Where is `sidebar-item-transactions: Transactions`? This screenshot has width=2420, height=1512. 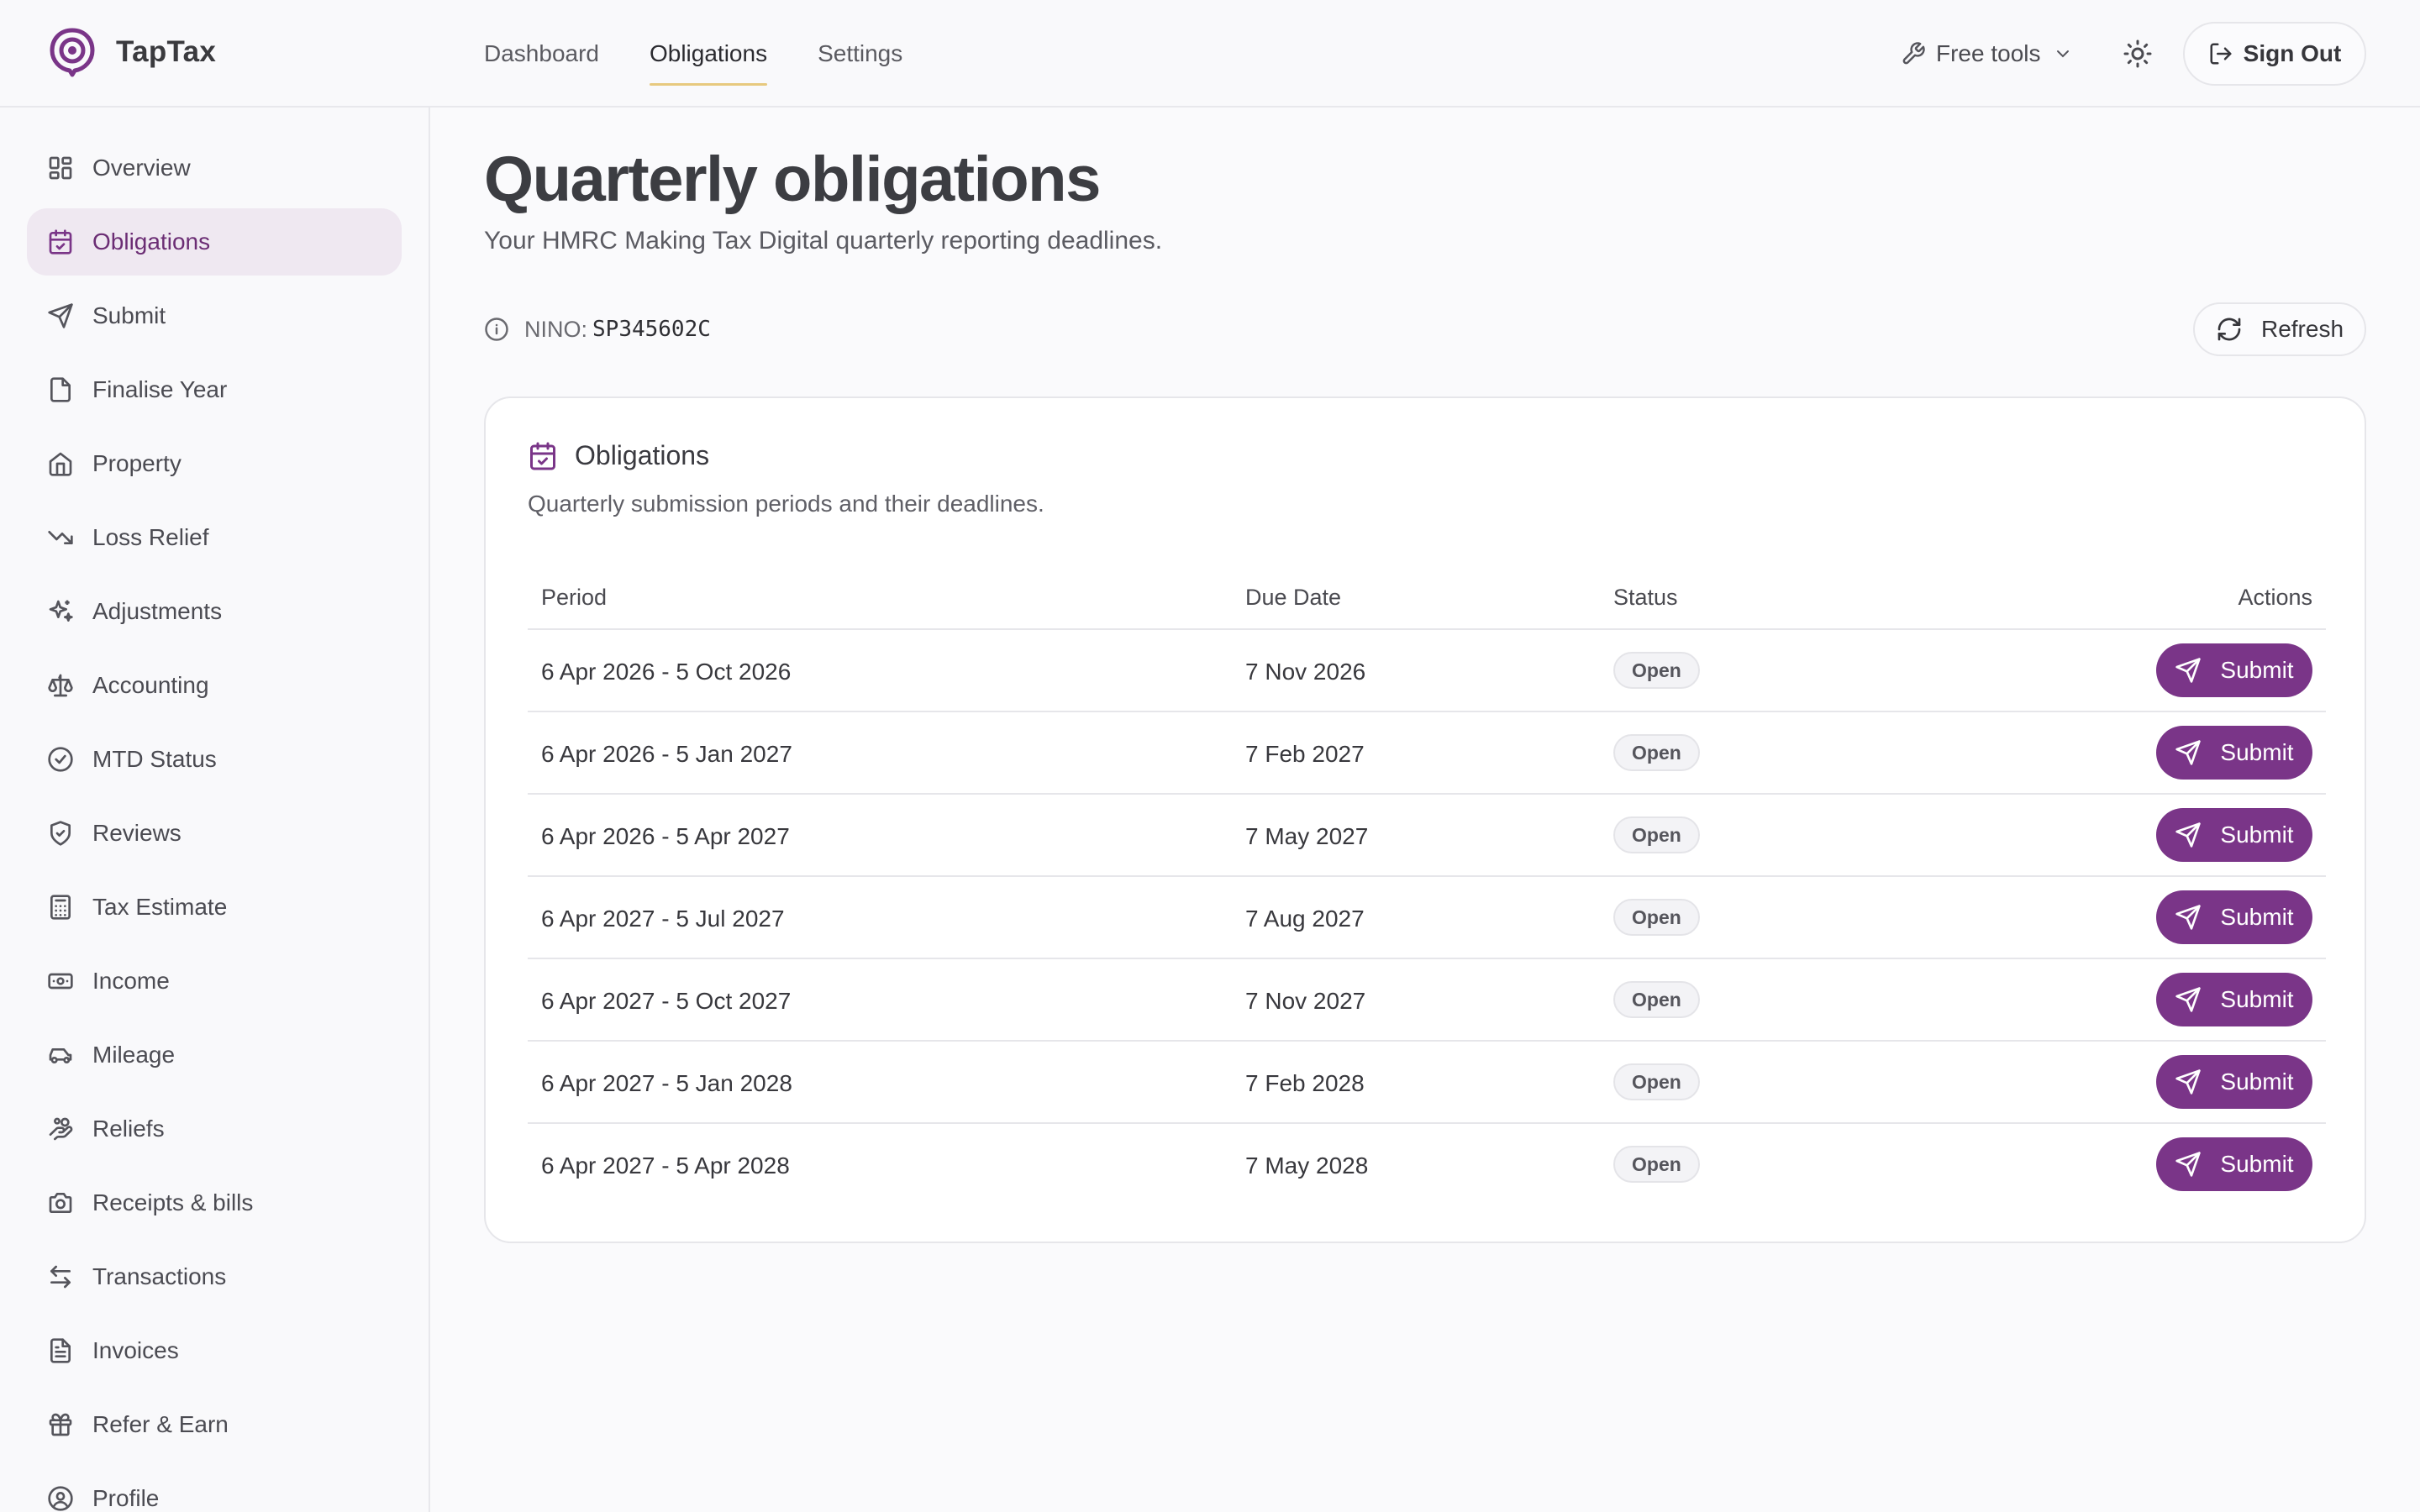
sidebar-item-transactions: Transactions is located at coordinates (214, 1276).